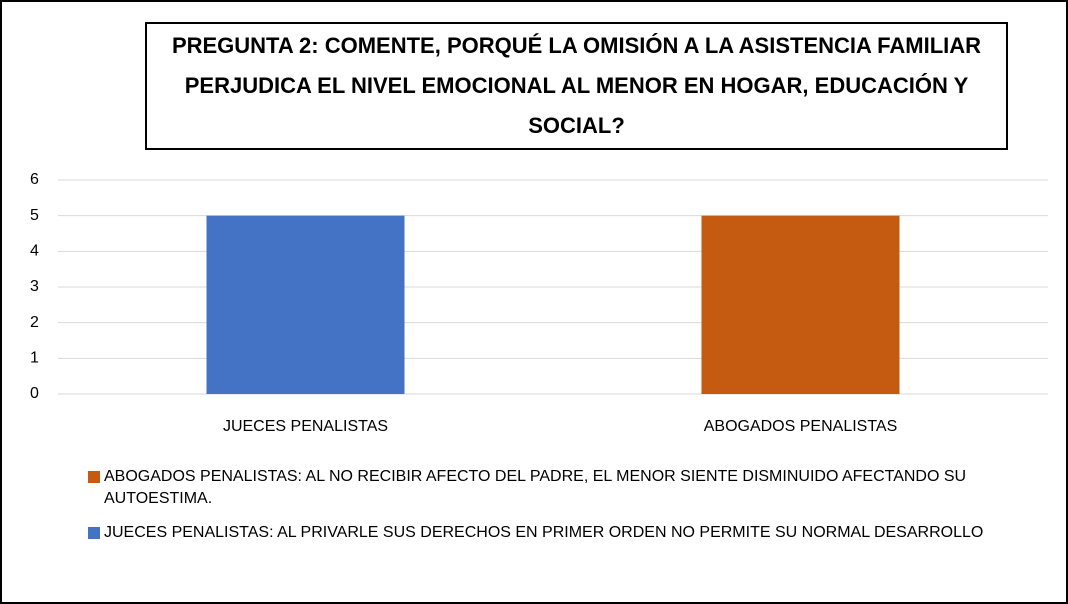  I want to click on x-tick-label: ABOGADOS PENALISTAS, so click(801, 426).